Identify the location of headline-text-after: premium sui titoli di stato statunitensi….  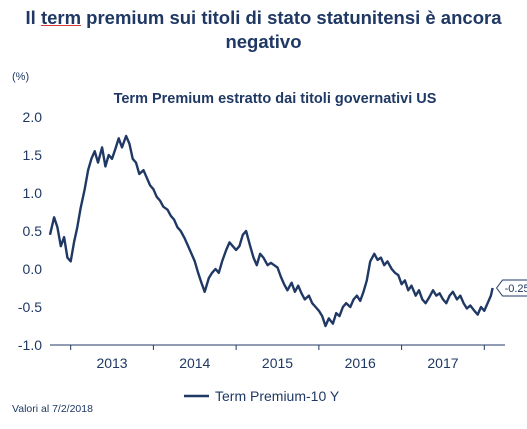
(291, 17).